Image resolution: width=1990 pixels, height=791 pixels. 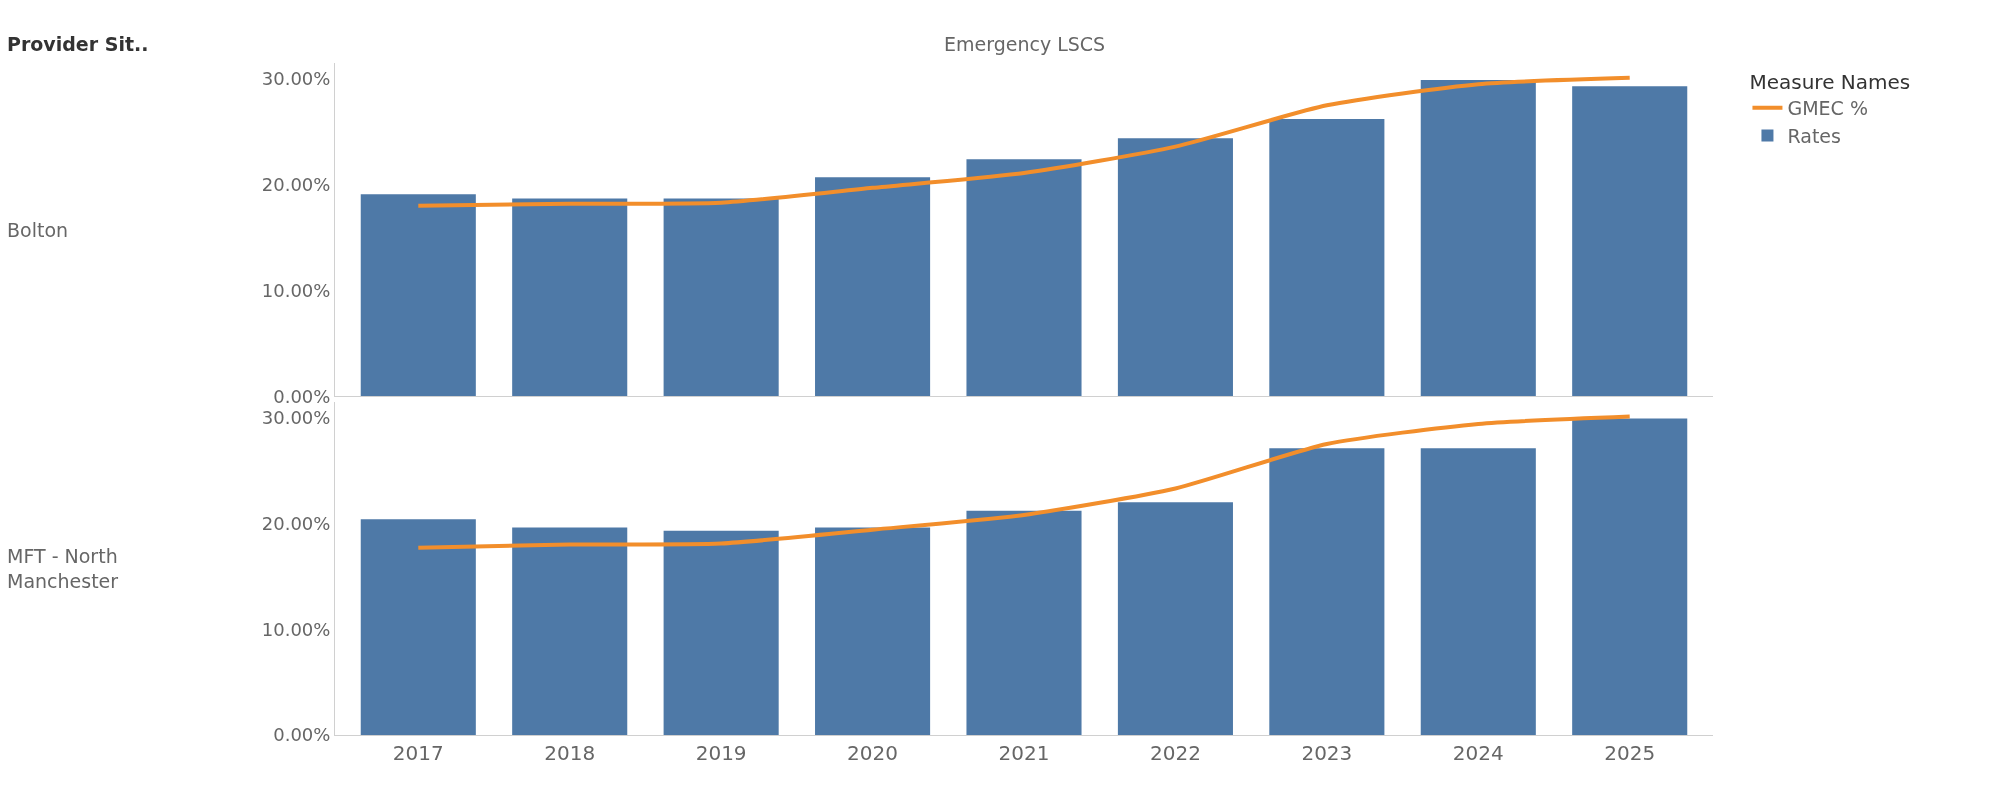 What do you see at coordinates (1830, 82) in the screenshot?
I see `legend-title: Measure Names` at bounding box center [1830, 82].